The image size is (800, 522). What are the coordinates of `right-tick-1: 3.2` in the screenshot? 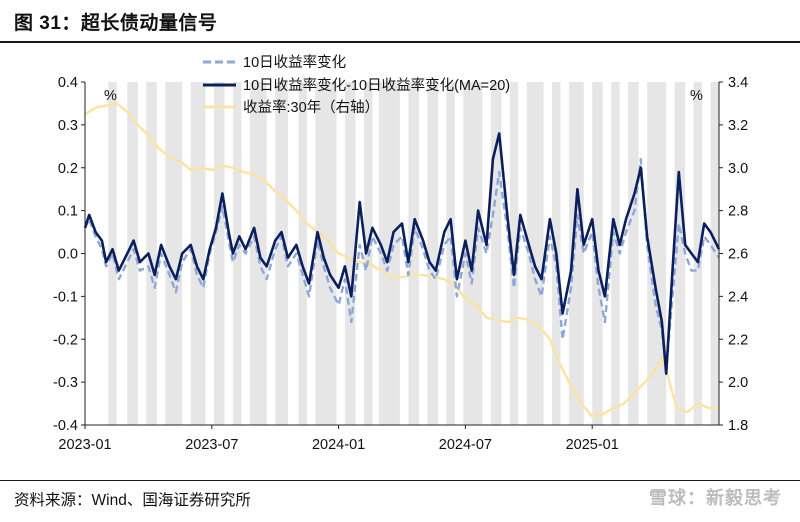 It's located at (738, 126).